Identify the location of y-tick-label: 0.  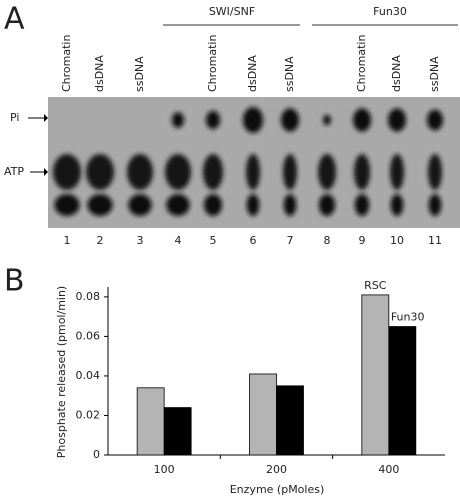
(96, 454).